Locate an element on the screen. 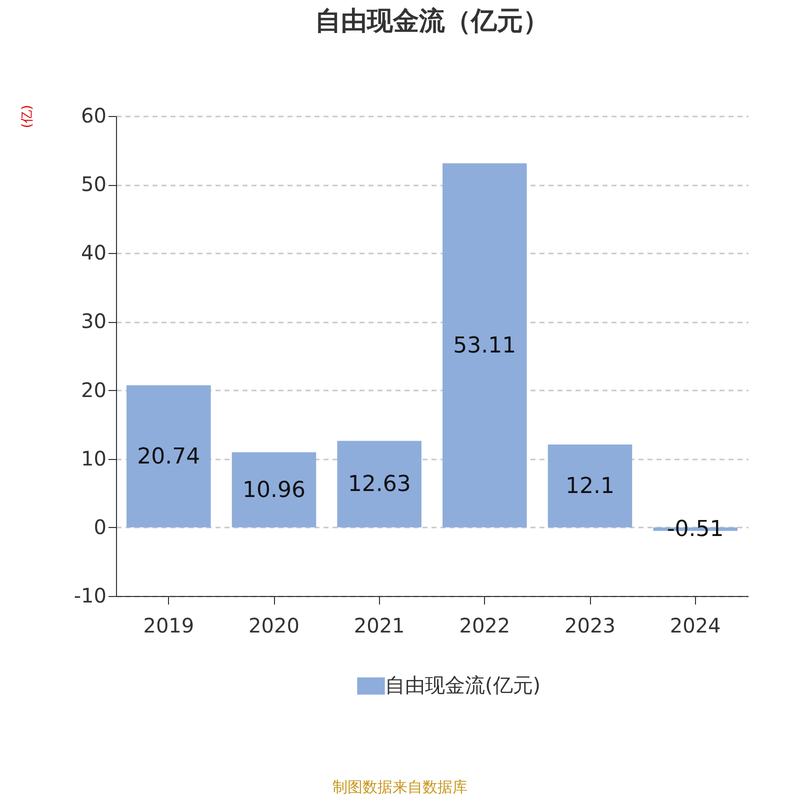 The width and height of the screenshot is (800, 800). text: 制图数据来自数据库 is located at coordinates (400, 787).